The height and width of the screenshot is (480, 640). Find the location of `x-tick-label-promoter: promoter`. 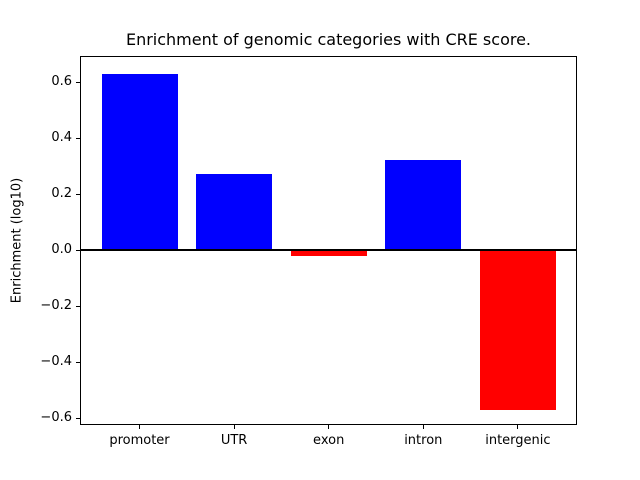

x-tick-label-promoter: promoter is located at coordinates (139, 440).